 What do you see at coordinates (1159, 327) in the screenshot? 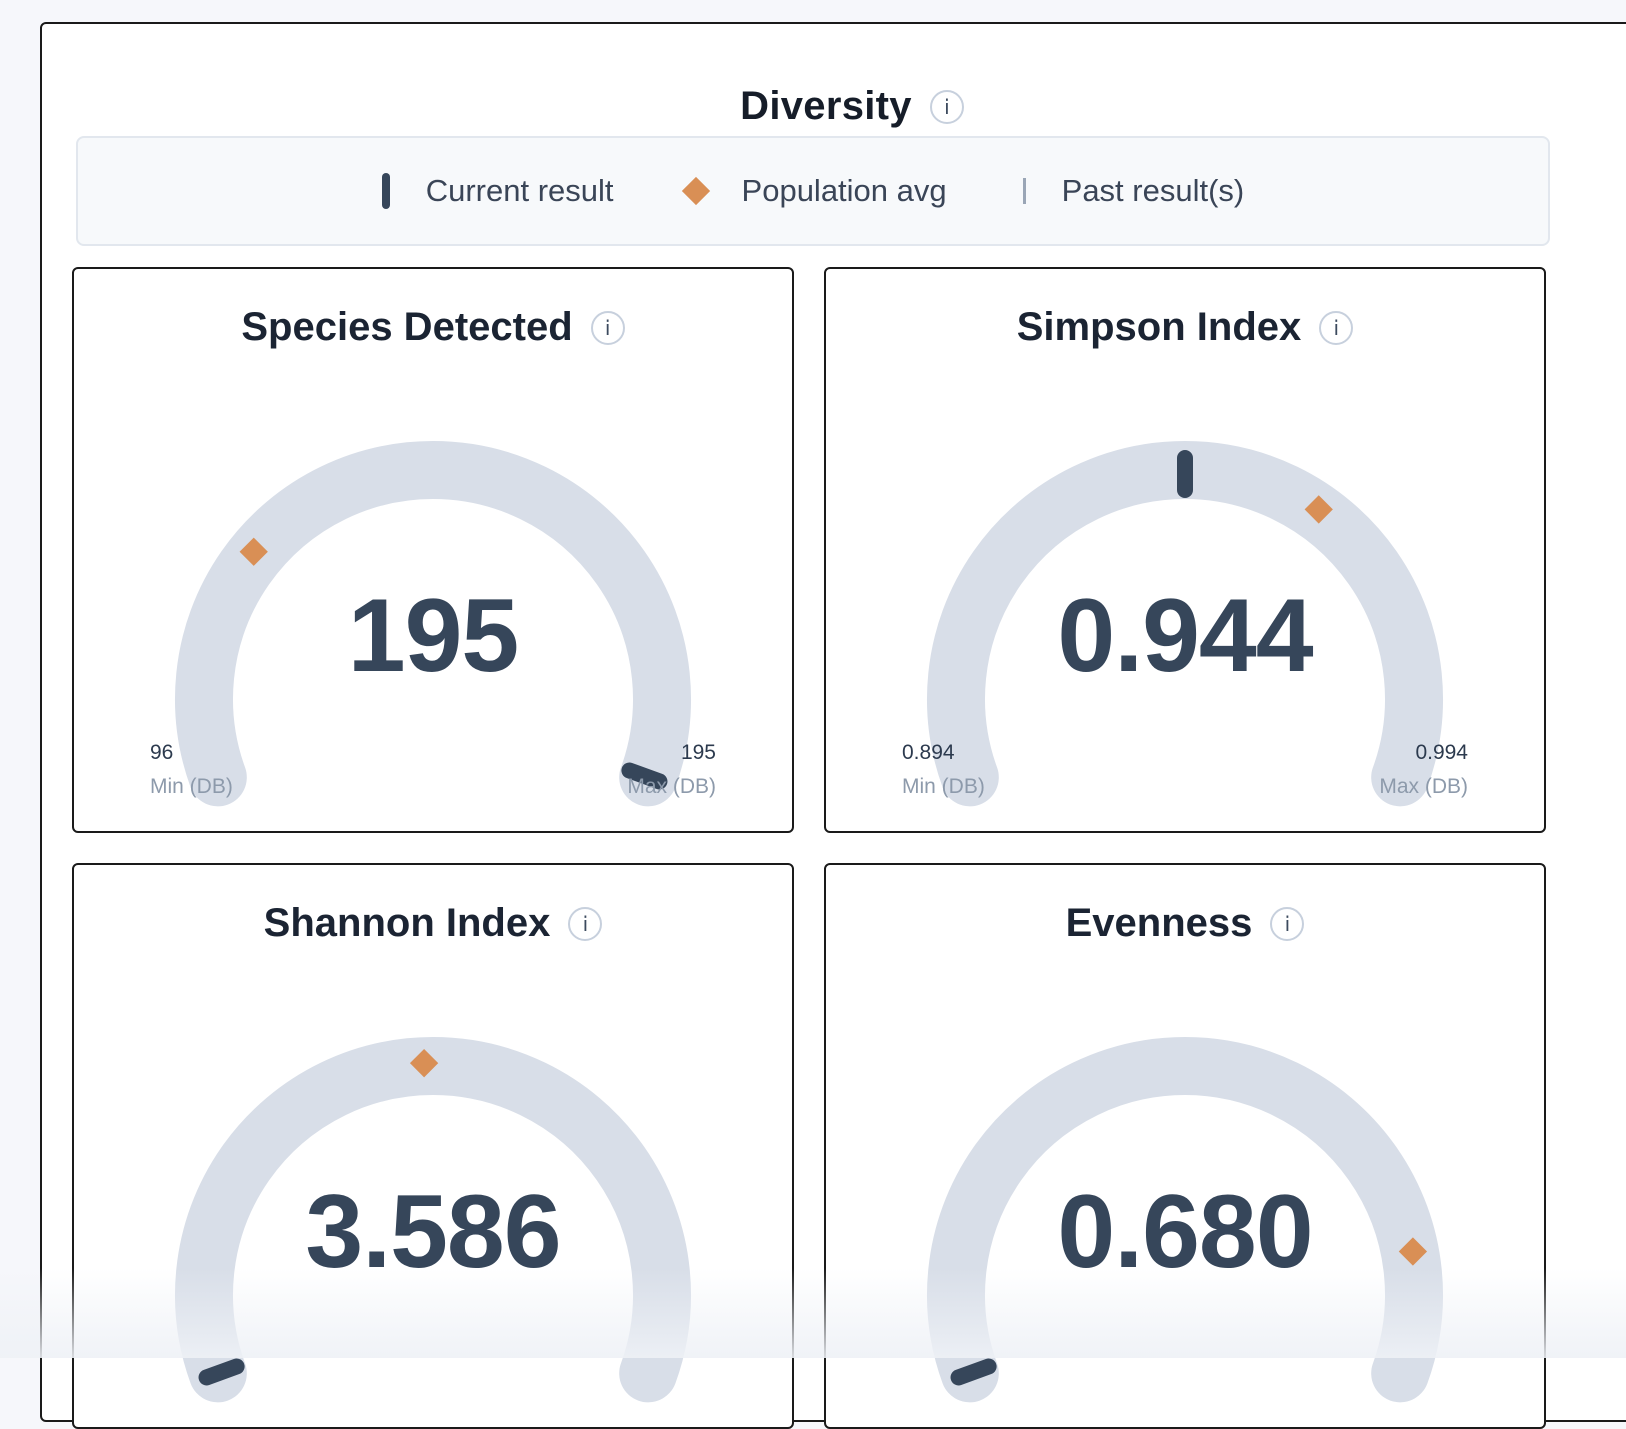
I see `card-title: Simpson Index` at bounding box center [1159, 327].